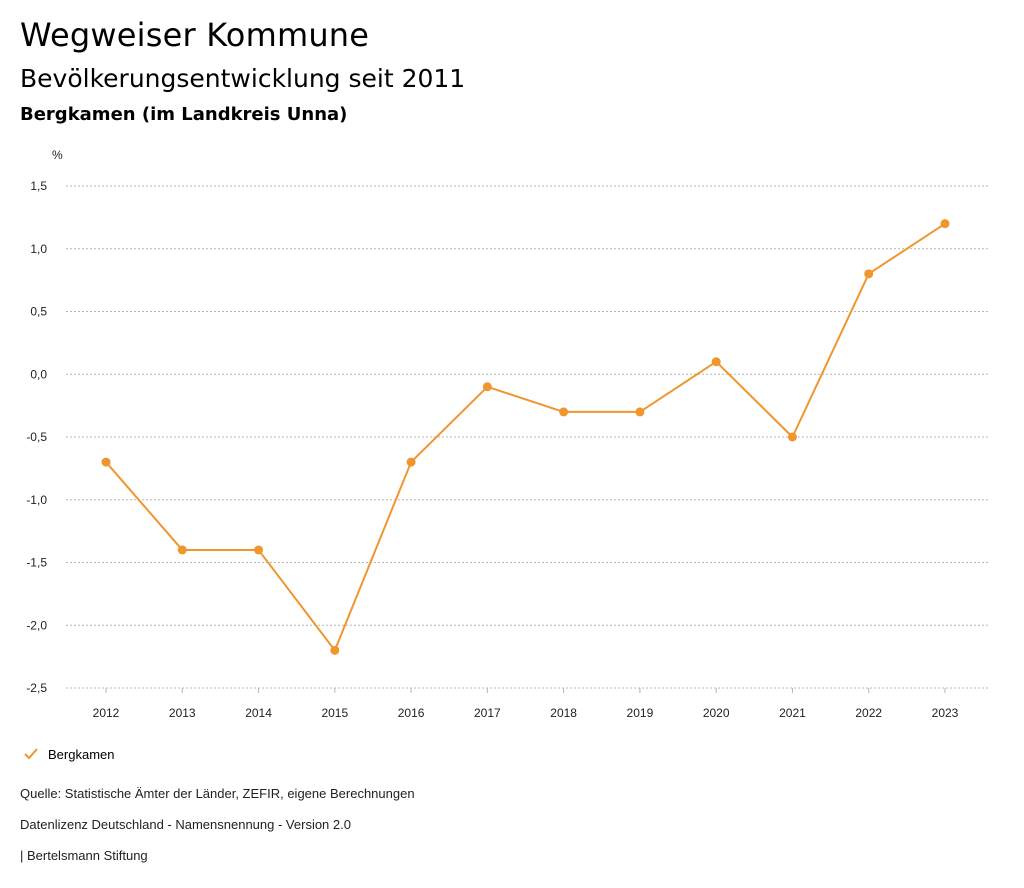 Image resolution: width=1024 pixels, height=888 pixels. What do you see at coordinates (81, 754) in the screenshot?
I see `legend-label-bergkamen: Bergkamen` at bounding box center [81, 754].